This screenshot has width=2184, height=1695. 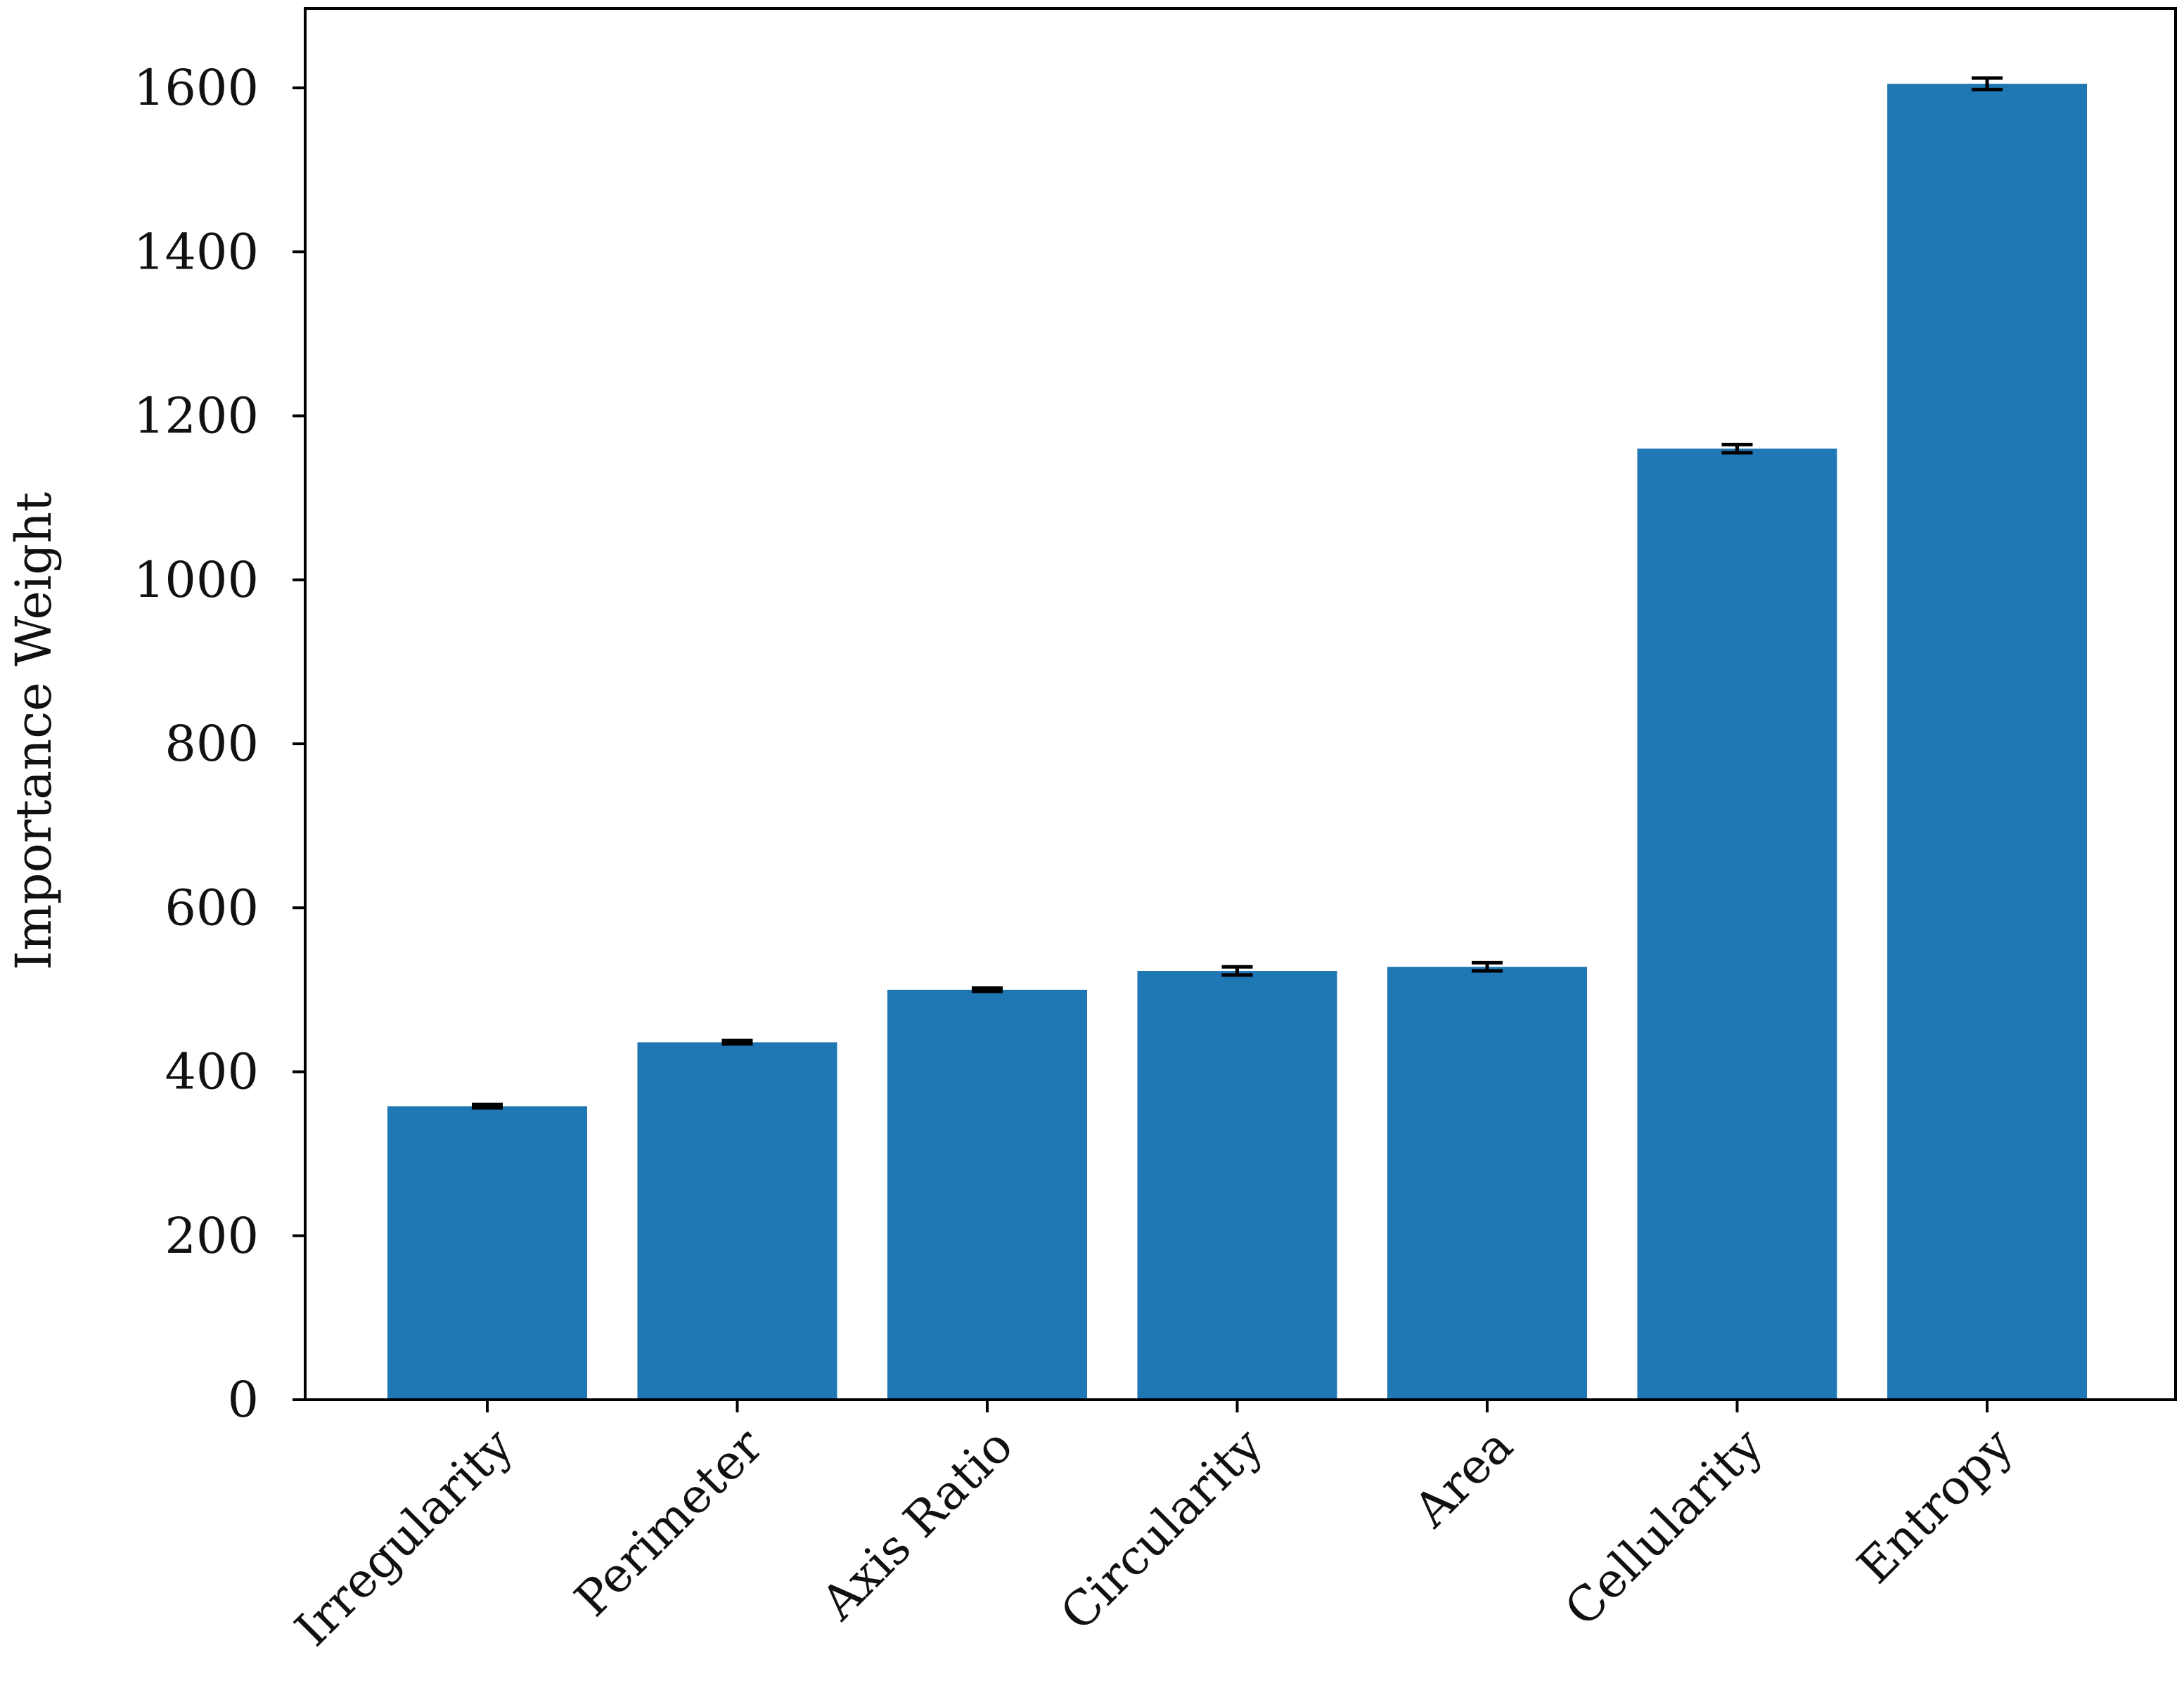 I want to click on y-tick-label: 400, so click(x=212, y=1072).